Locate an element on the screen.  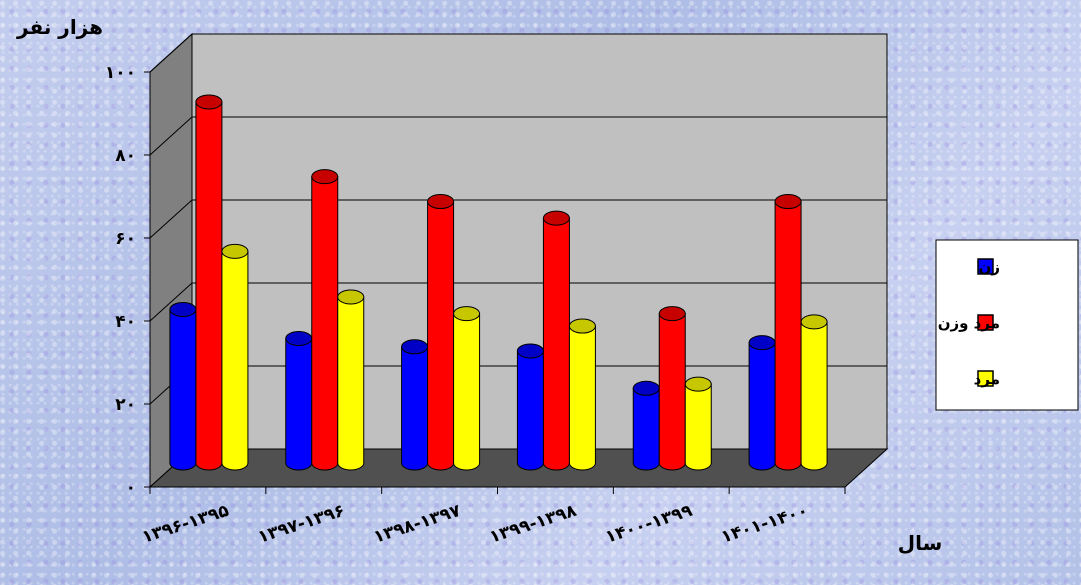
x-axis-title: سال is located at coordinates (920, 543).